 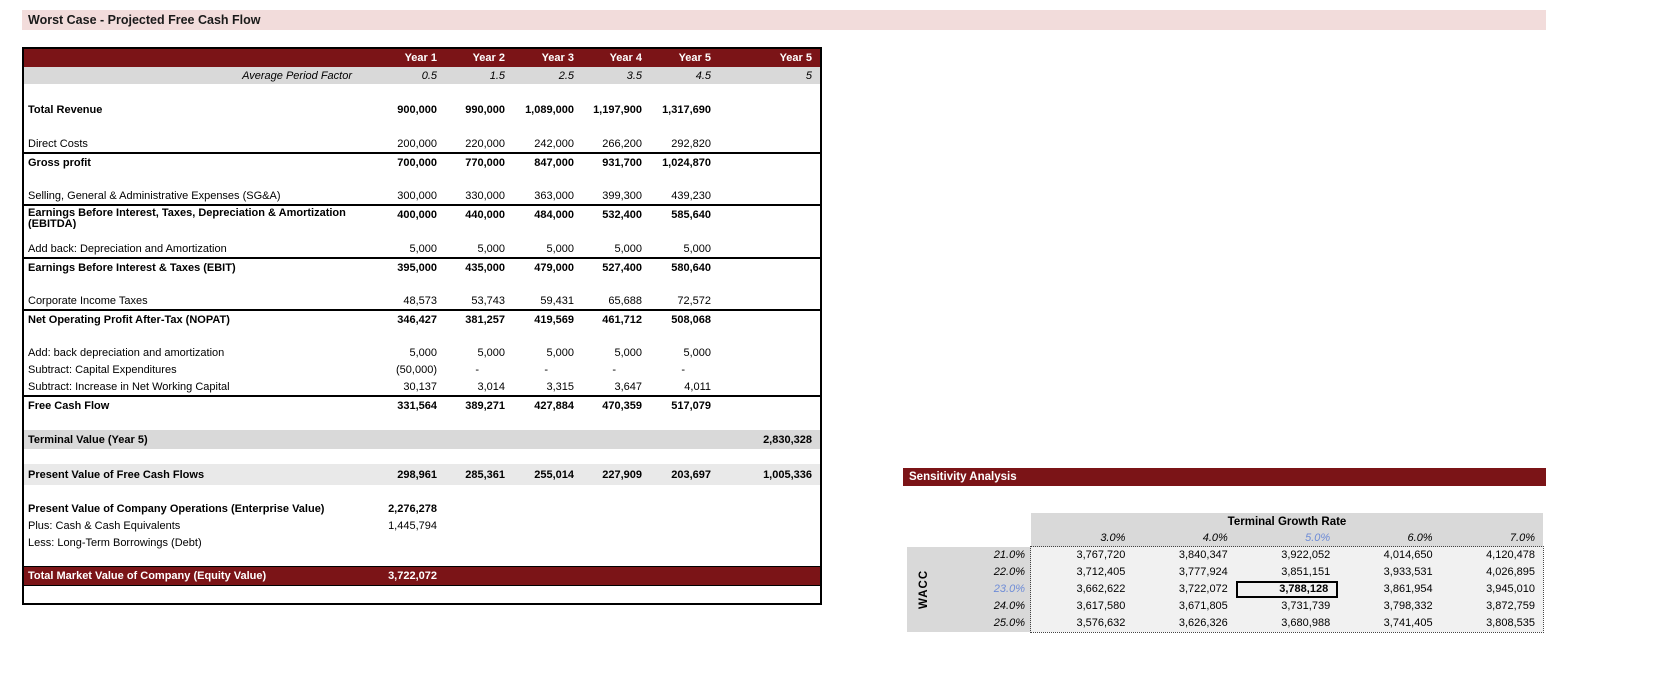 I want to click on value-cell: 508,068, so click(x=691, y=320).